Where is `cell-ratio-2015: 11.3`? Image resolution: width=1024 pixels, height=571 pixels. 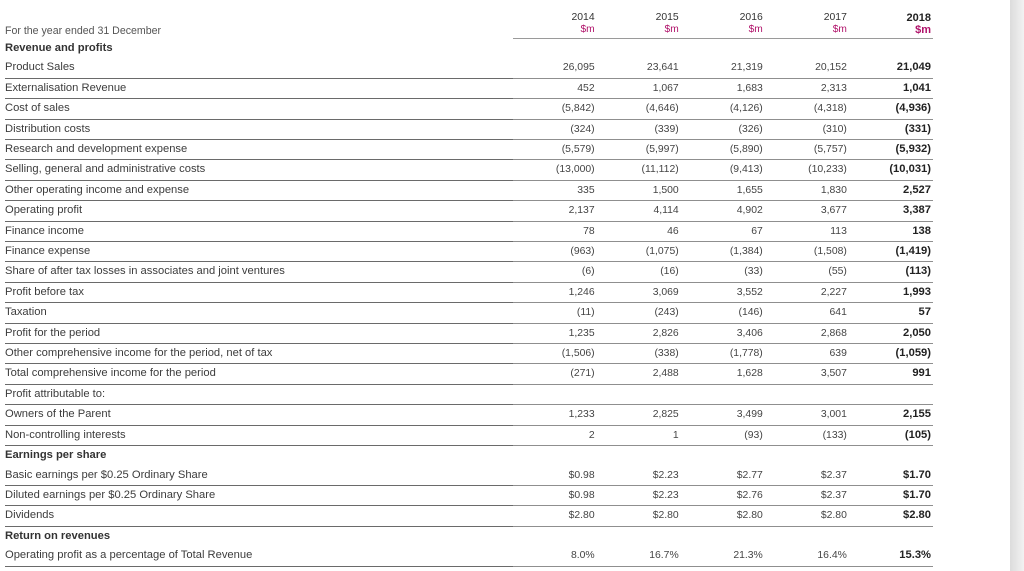 cell-ratio-2015: 11.3 is located at coordinates (638, 568).